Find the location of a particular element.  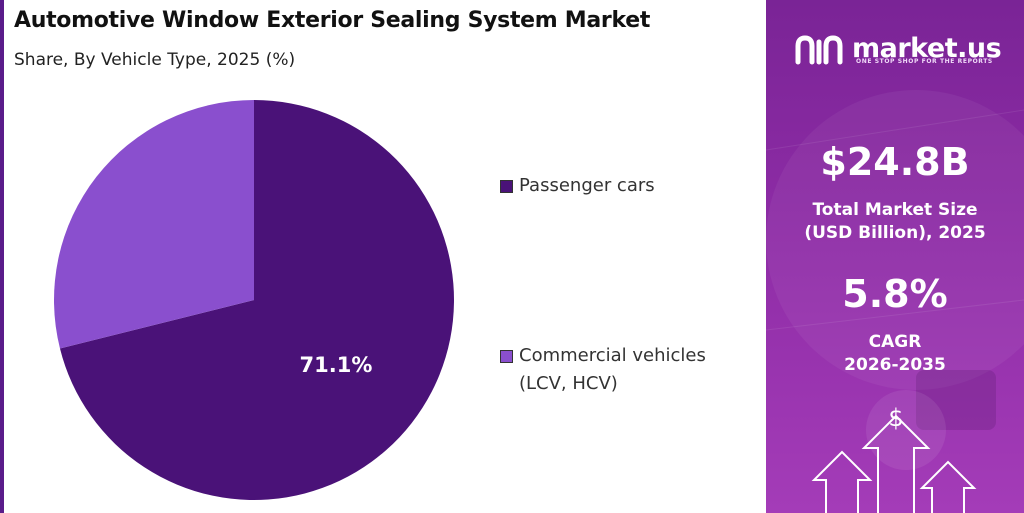

cagr-value: 5.8% is located at coordinates (895, 294).